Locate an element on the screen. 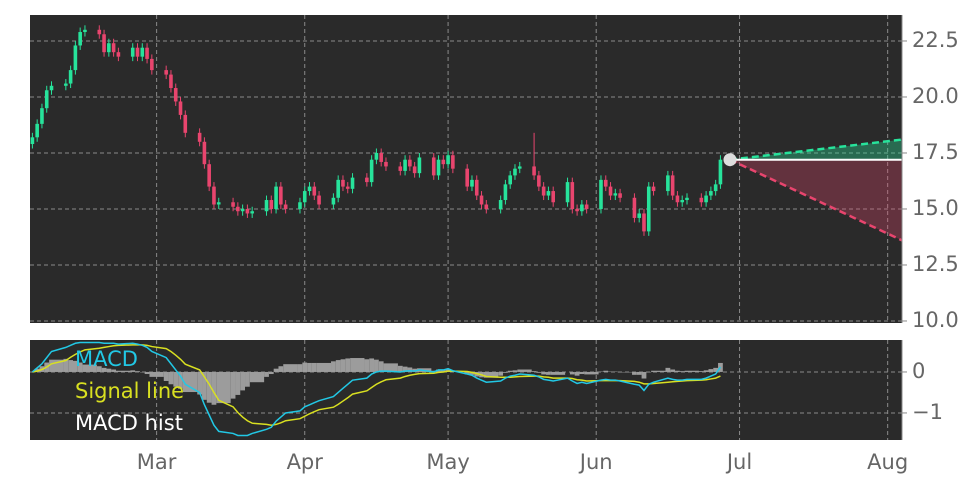  forecast-up-area is located at coordinates (815, 149).